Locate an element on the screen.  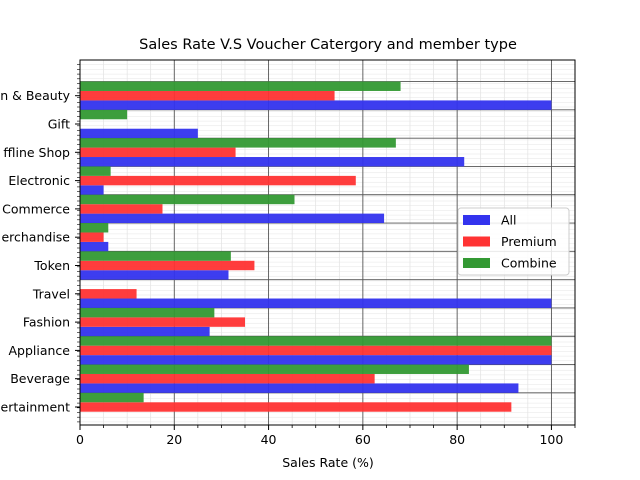
bar-premium-offline-shop is located at coordinates (158, 152).